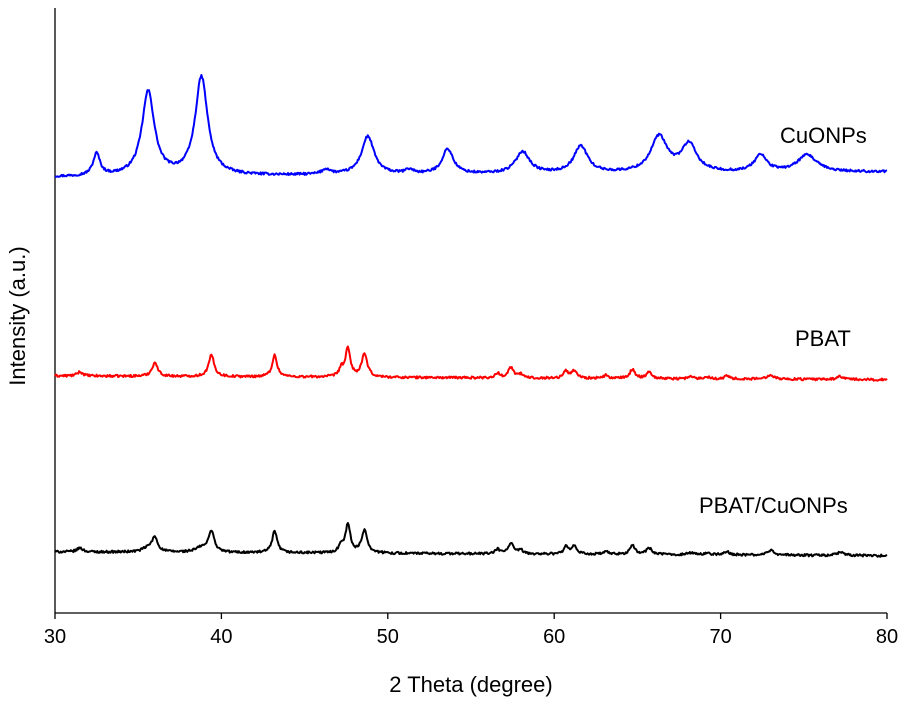 This screenshot has width=903, height=701. Describe the element at coordinates (720, 637) in the screenshot. I see `x-tick-label: 70` at that location.